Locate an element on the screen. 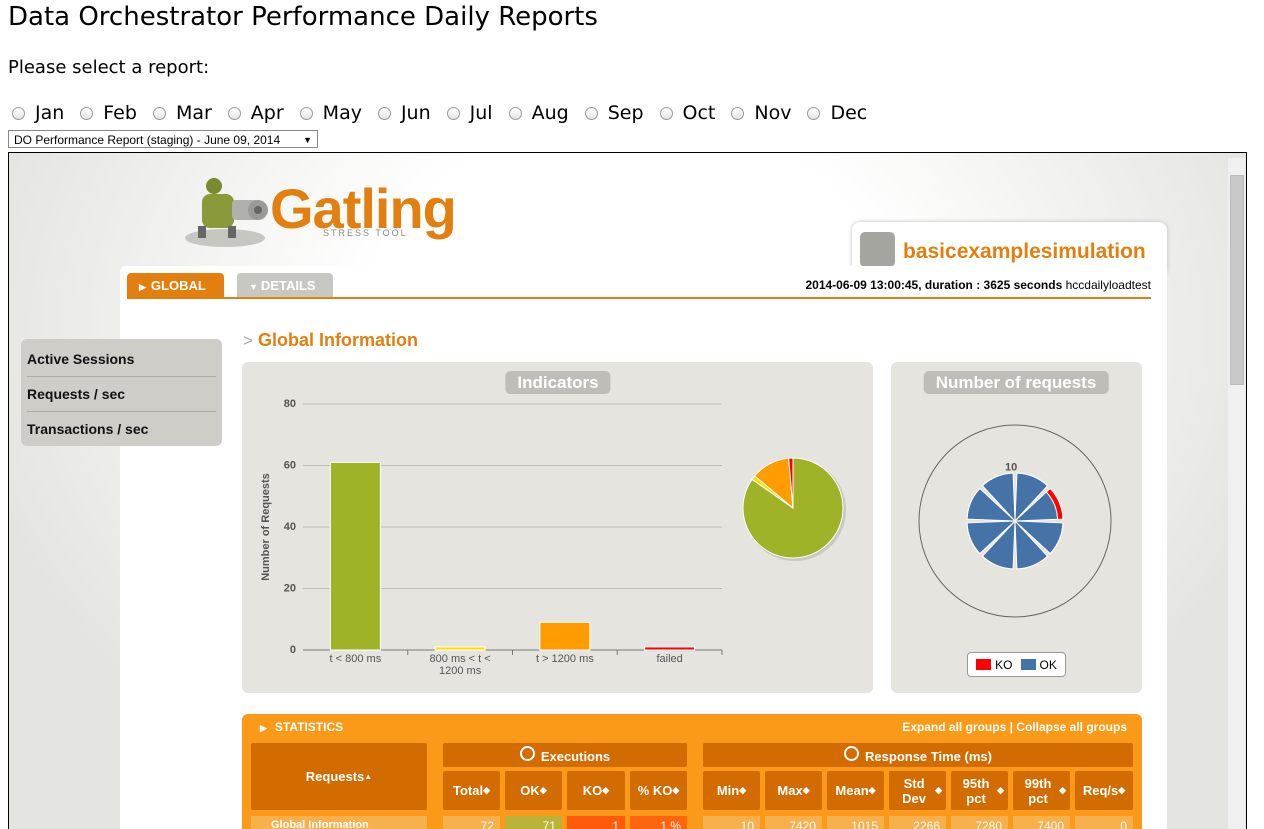  collapse-link: Collapse all groups is located at coordinates (1071, 727).